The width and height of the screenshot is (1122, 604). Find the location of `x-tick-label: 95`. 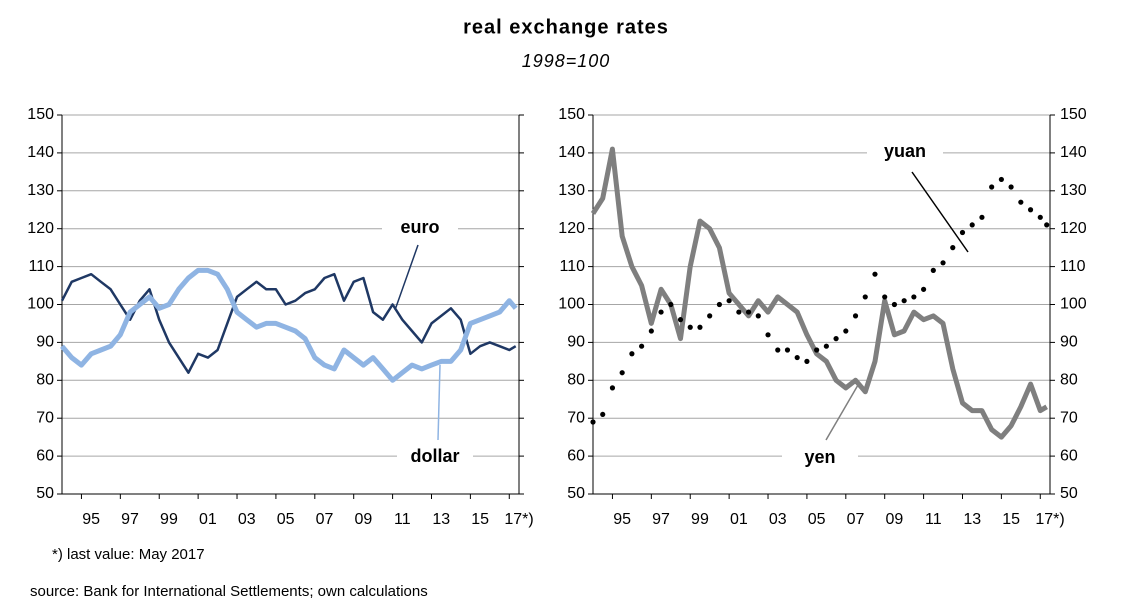

x-tick-label: 95 is located at coordinates (622, 519).